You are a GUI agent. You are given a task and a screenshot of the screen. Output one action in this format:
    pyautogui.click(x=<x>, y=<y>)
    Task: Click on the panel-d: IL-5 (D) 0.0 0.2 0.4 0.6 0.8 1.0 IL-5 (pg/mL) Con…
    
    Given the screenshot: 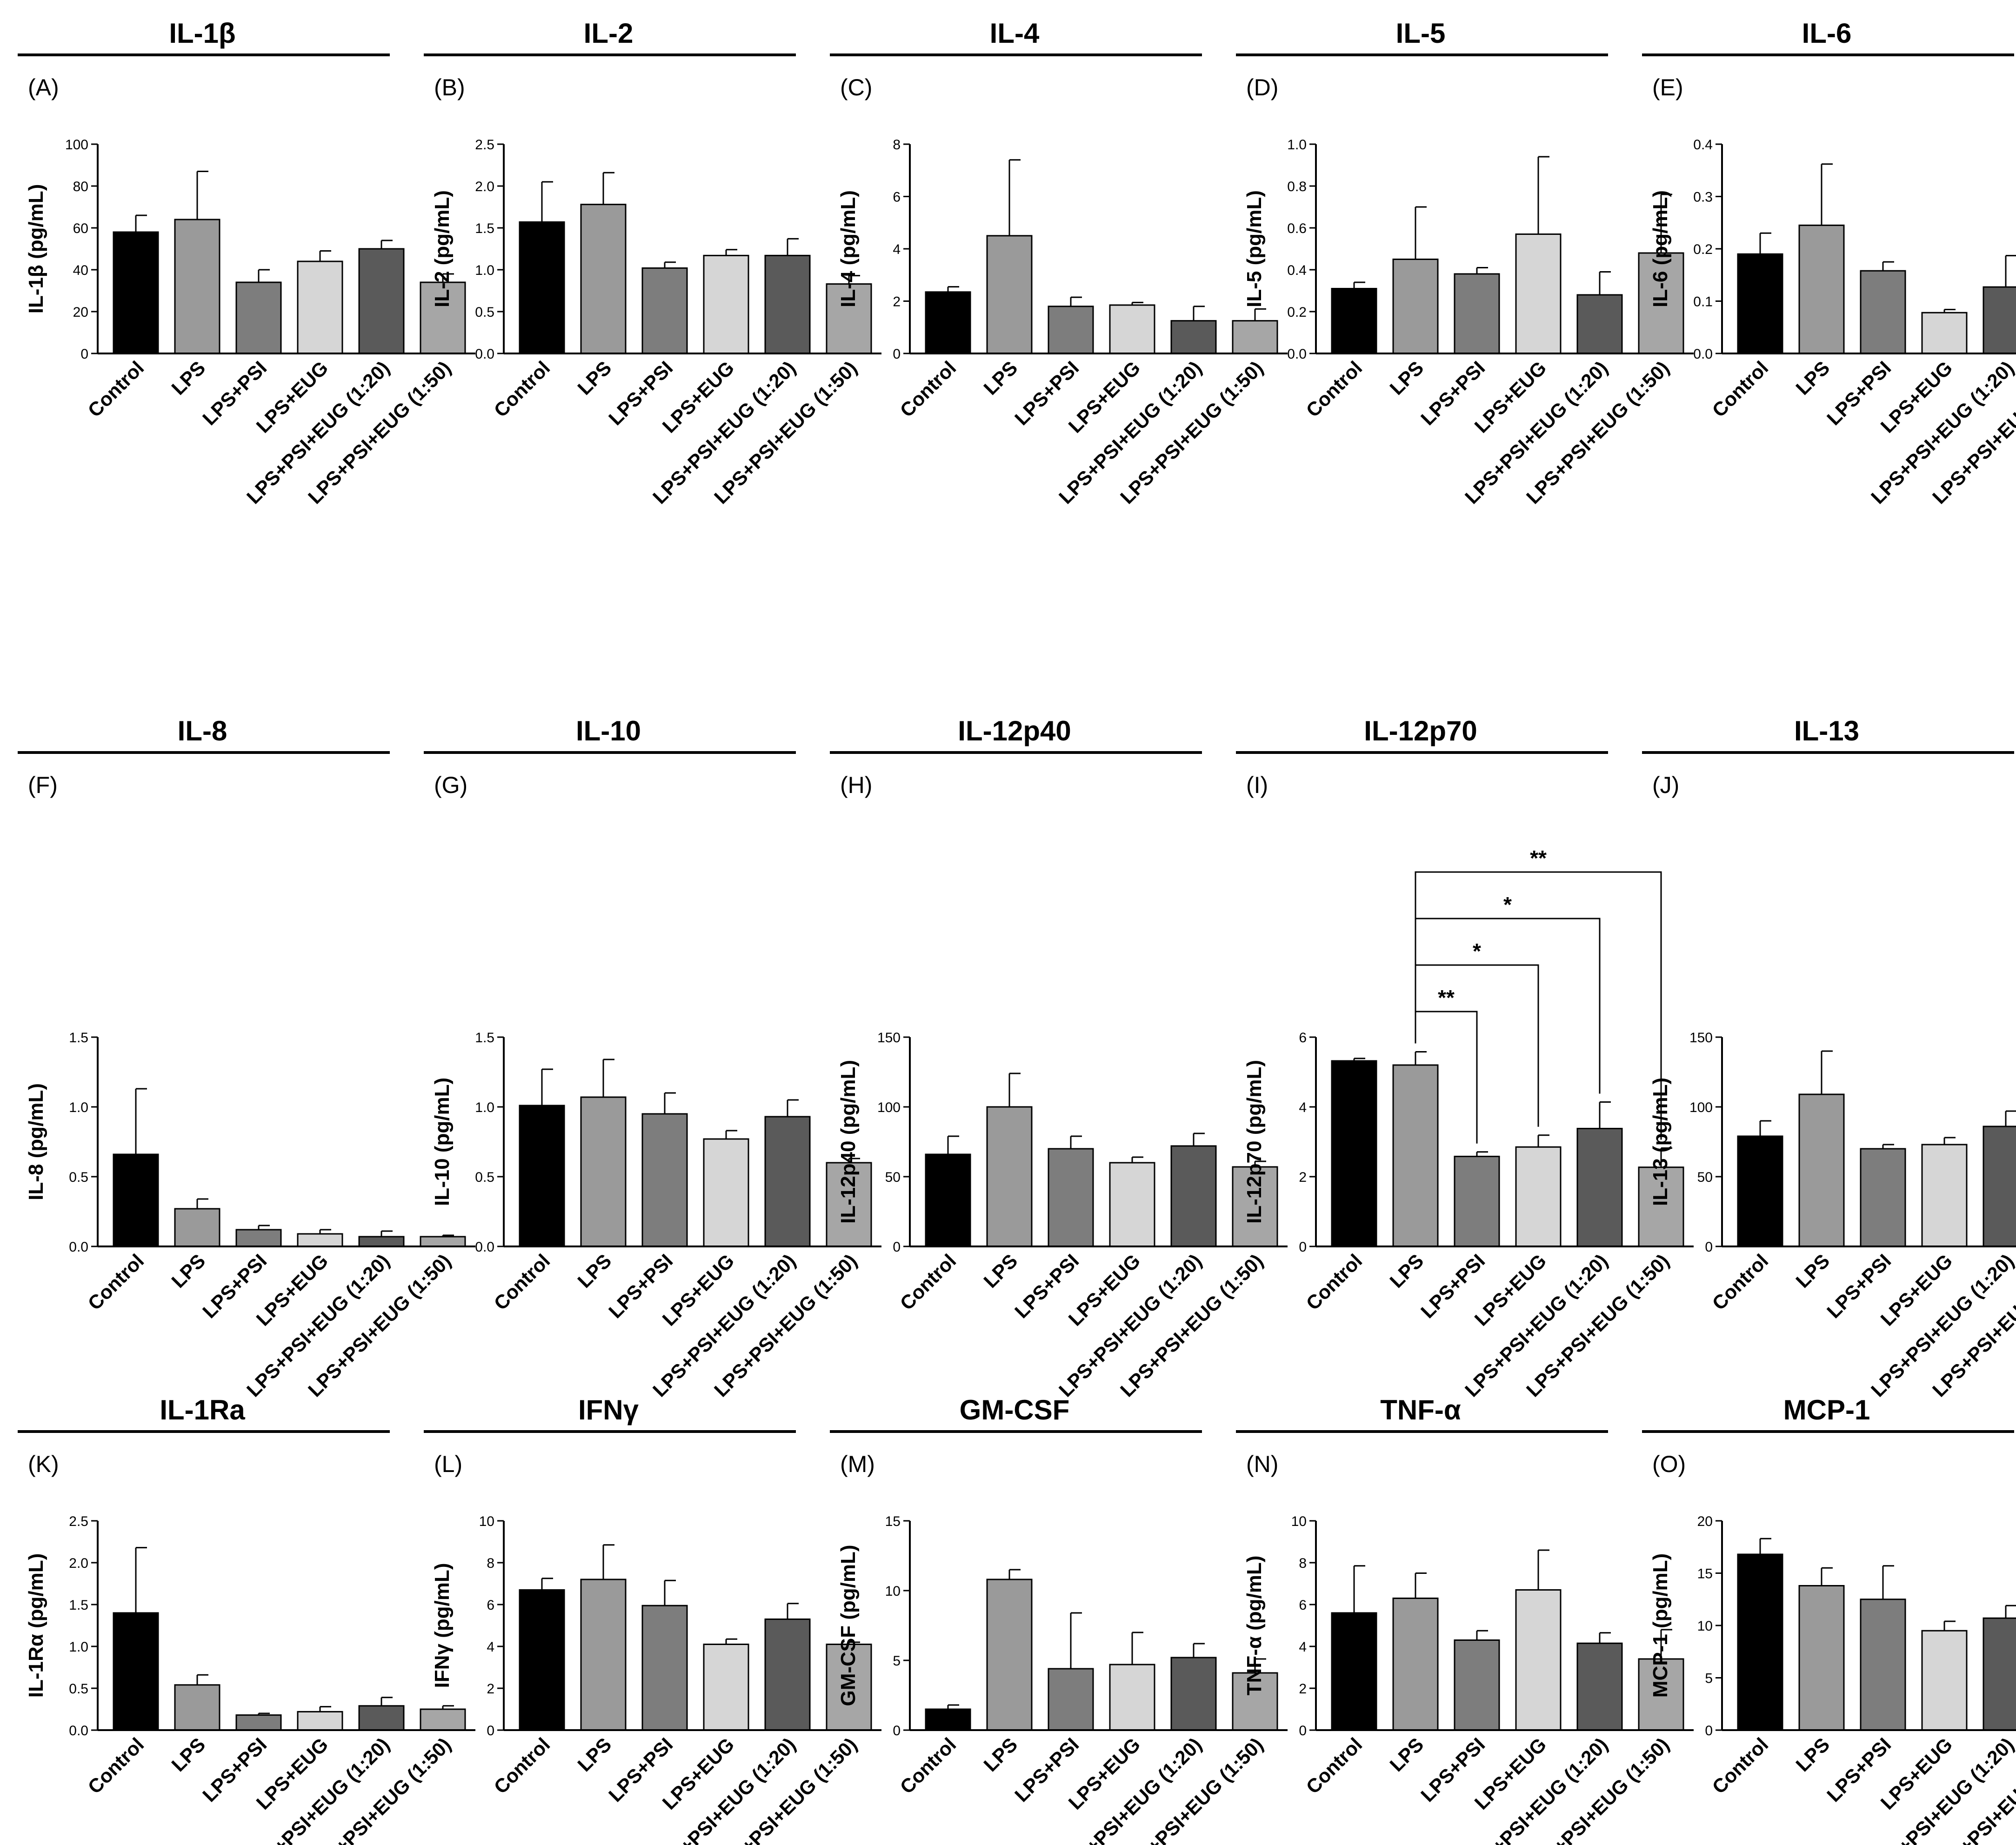 What is the action you would take?
    pyautogui.click(x=1465, y=263)
    